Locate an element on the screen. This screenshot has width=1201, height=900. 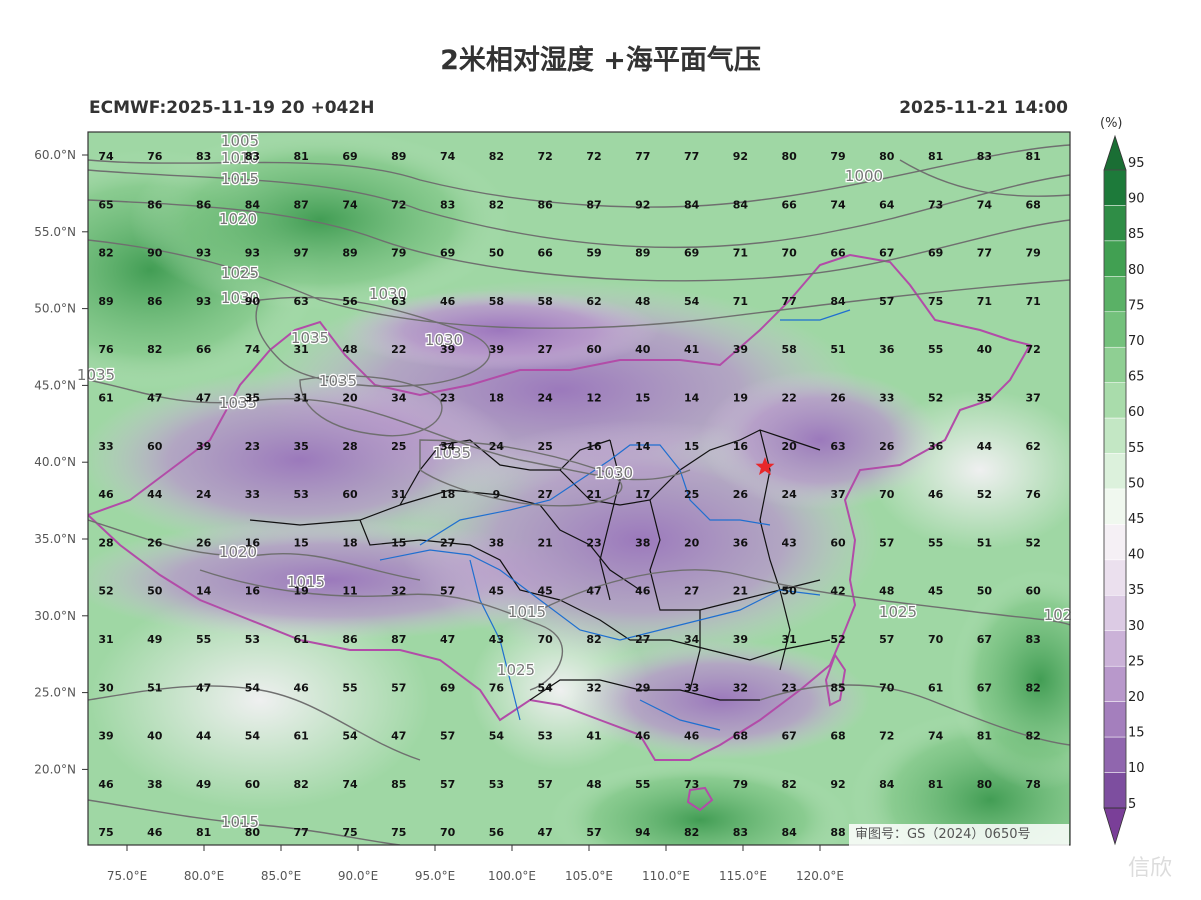
humidity-value: 56 is located at coordinates (497, 832).